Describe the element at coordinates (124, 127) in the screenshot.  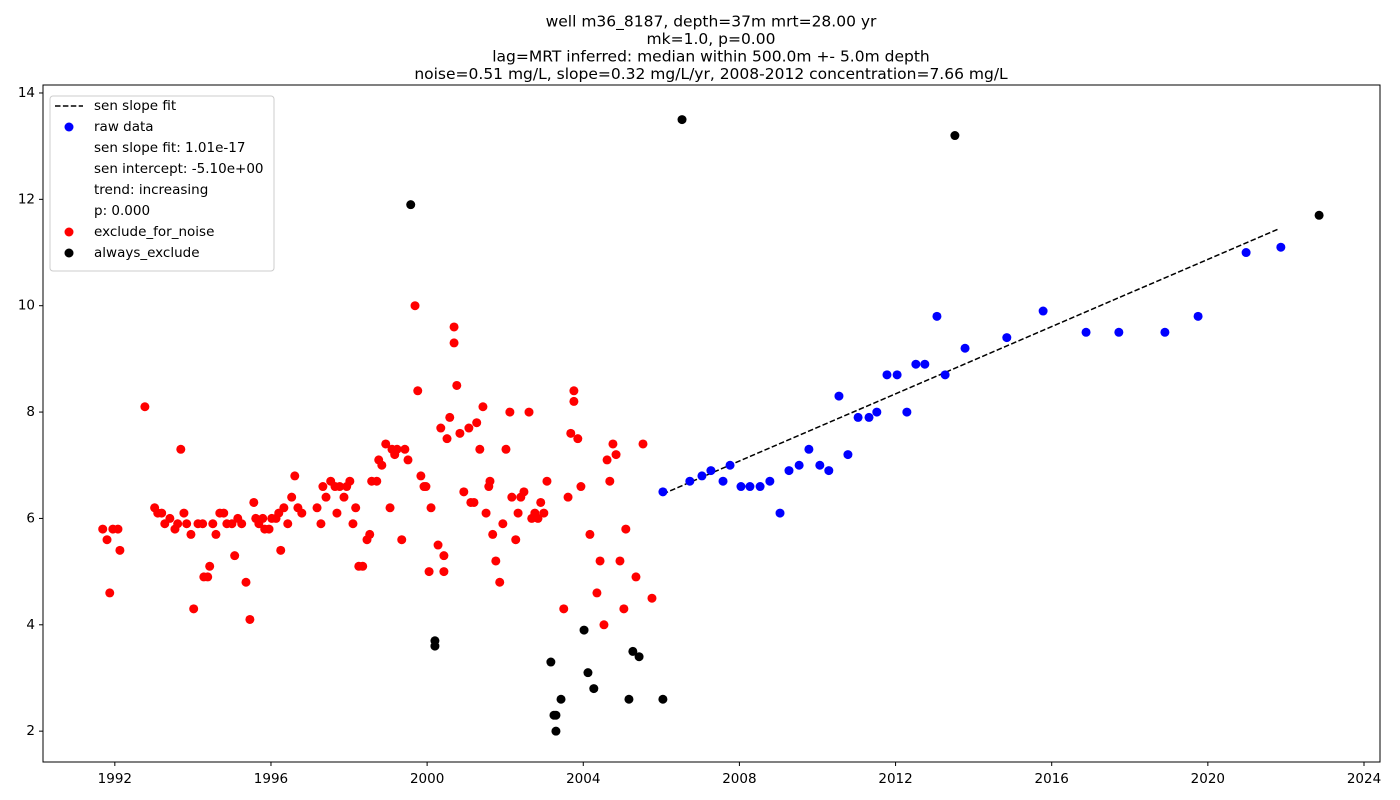
I see `legend-label: raw data` at that location.